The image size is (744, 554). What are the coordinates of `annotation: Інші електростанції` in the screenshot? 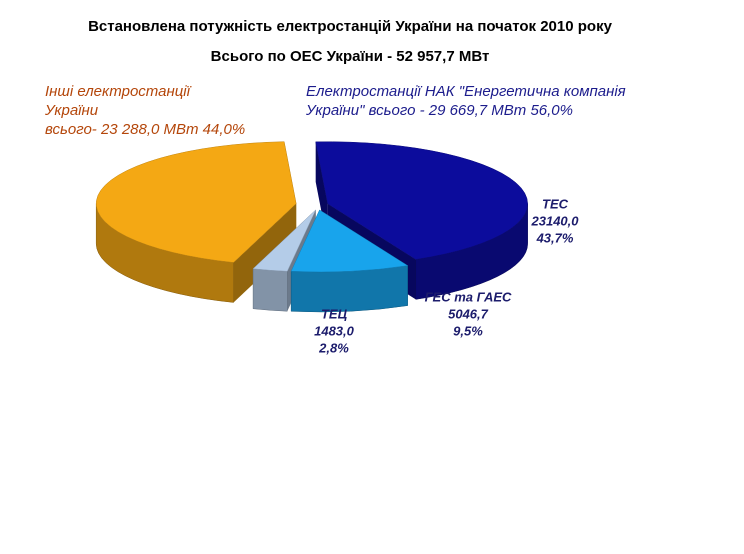 It's located at (118, 91).